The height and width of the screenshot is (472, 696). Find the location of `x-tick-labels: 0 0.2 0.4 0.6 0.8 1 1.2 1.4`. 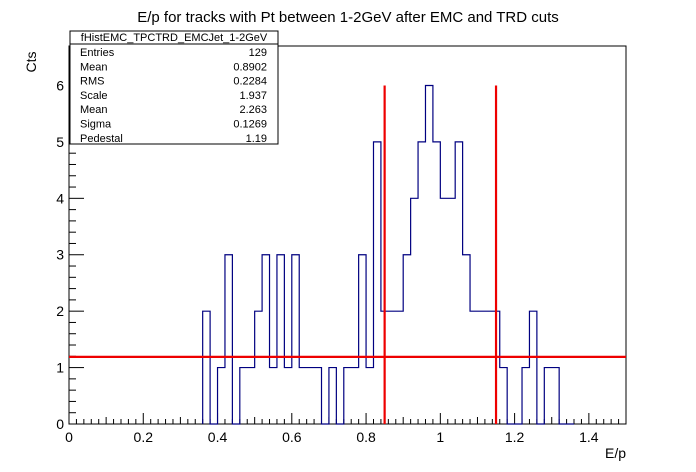

x-tick-labels: 0 0.2 0.4 0.6 0.8 1 1.2 1.4 is located at coordinates (332, 437).